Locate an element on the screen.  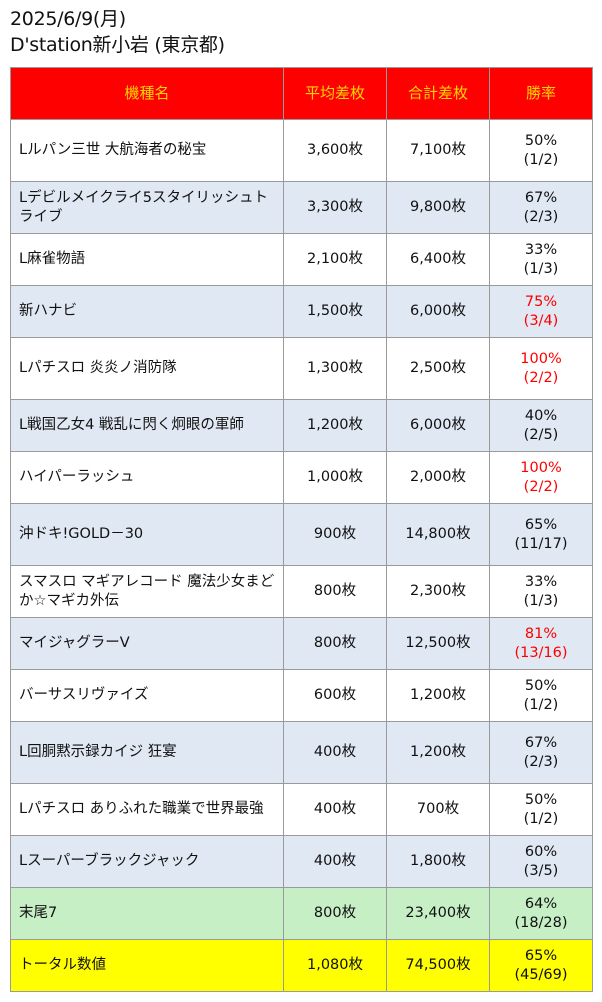
table-row: マイジャグラーV 800枚 12,500枚 81% (13/16) is located at coordinates (301, 643).